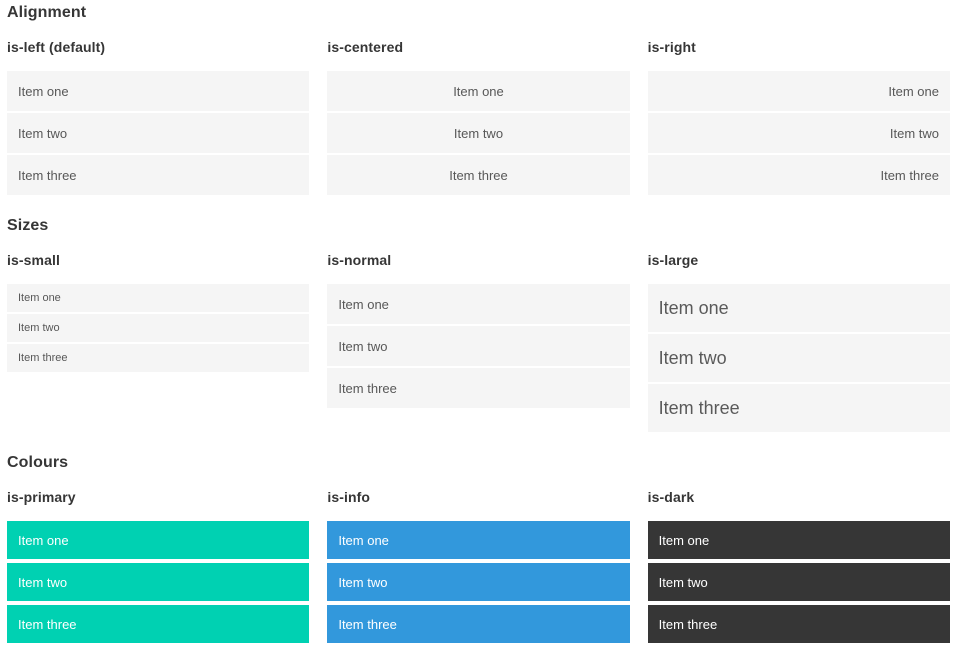  Describe the element at coordinates (673, 260) in the screenshot. I see `group-label-is-large: is-large` at that location.